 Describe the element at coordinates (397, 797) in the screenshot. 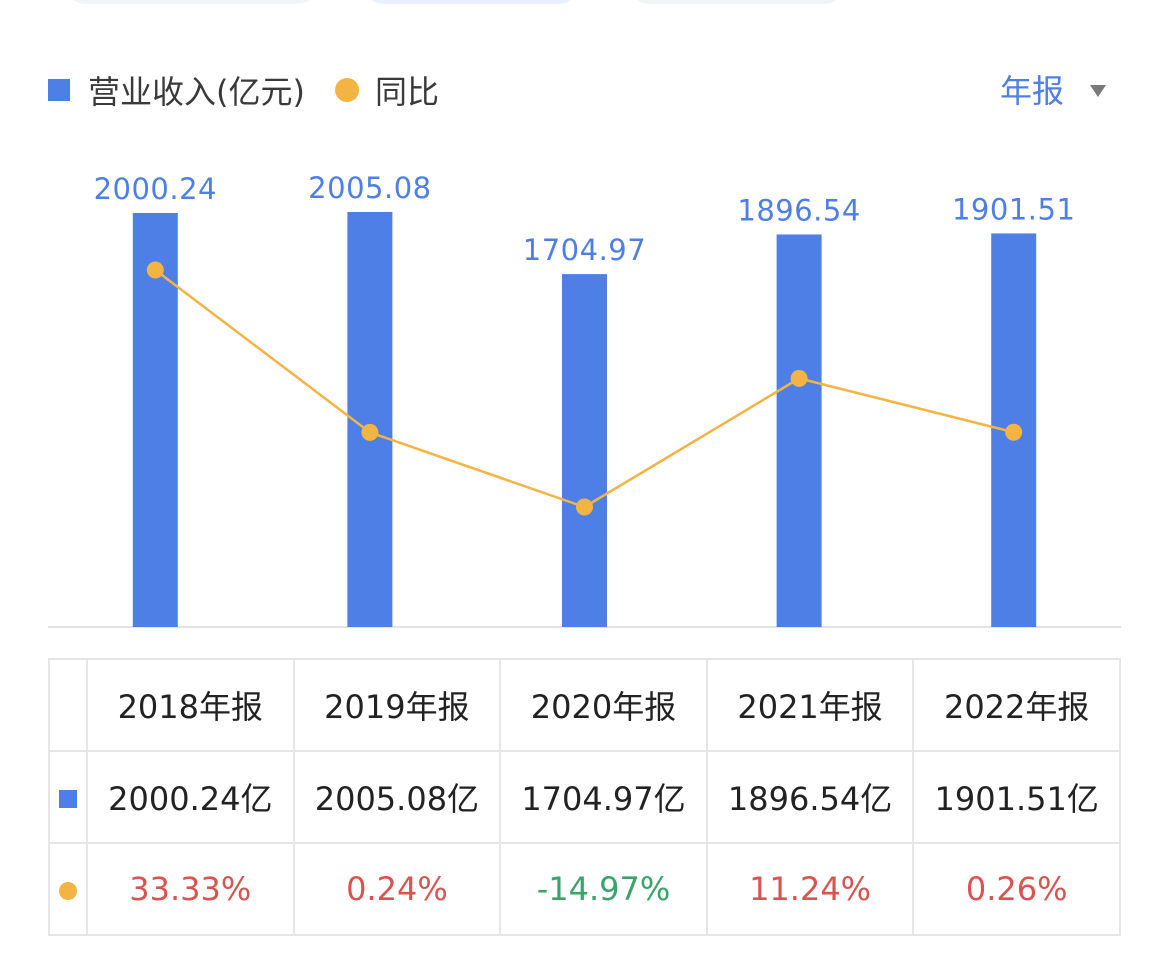

I see `table-cell-revenue: 2005.08亿` at that location.